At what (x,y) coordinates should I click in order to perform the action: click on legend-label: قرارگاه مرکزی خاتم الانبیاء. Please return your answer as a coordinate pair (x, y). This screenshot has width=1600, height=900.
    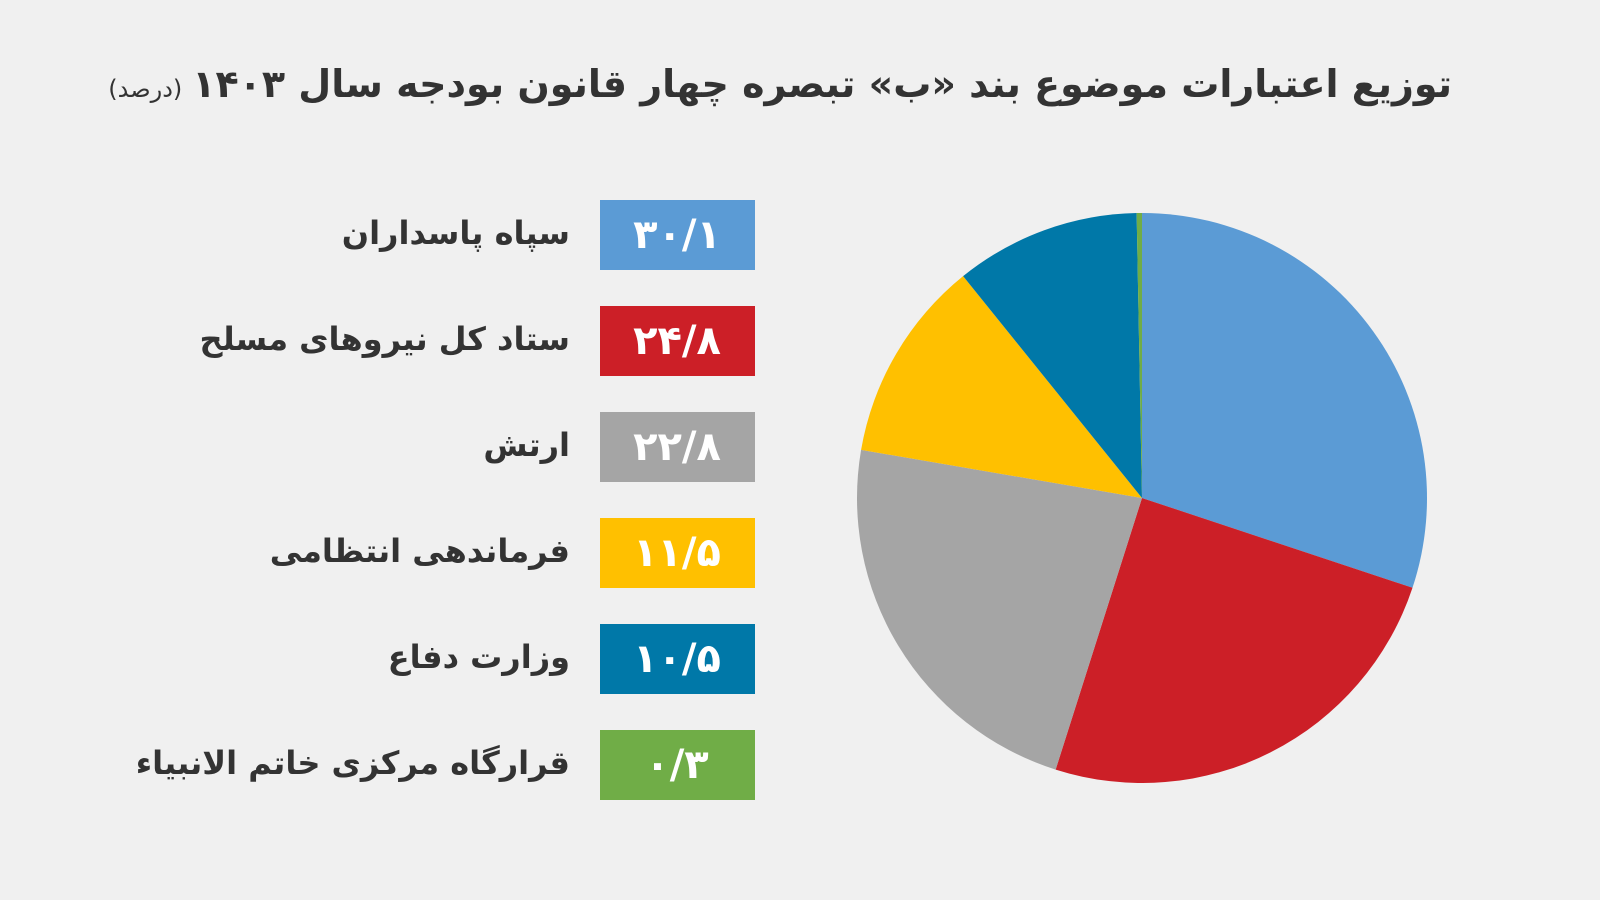
    Looking at the image, I should click on (353, 763).